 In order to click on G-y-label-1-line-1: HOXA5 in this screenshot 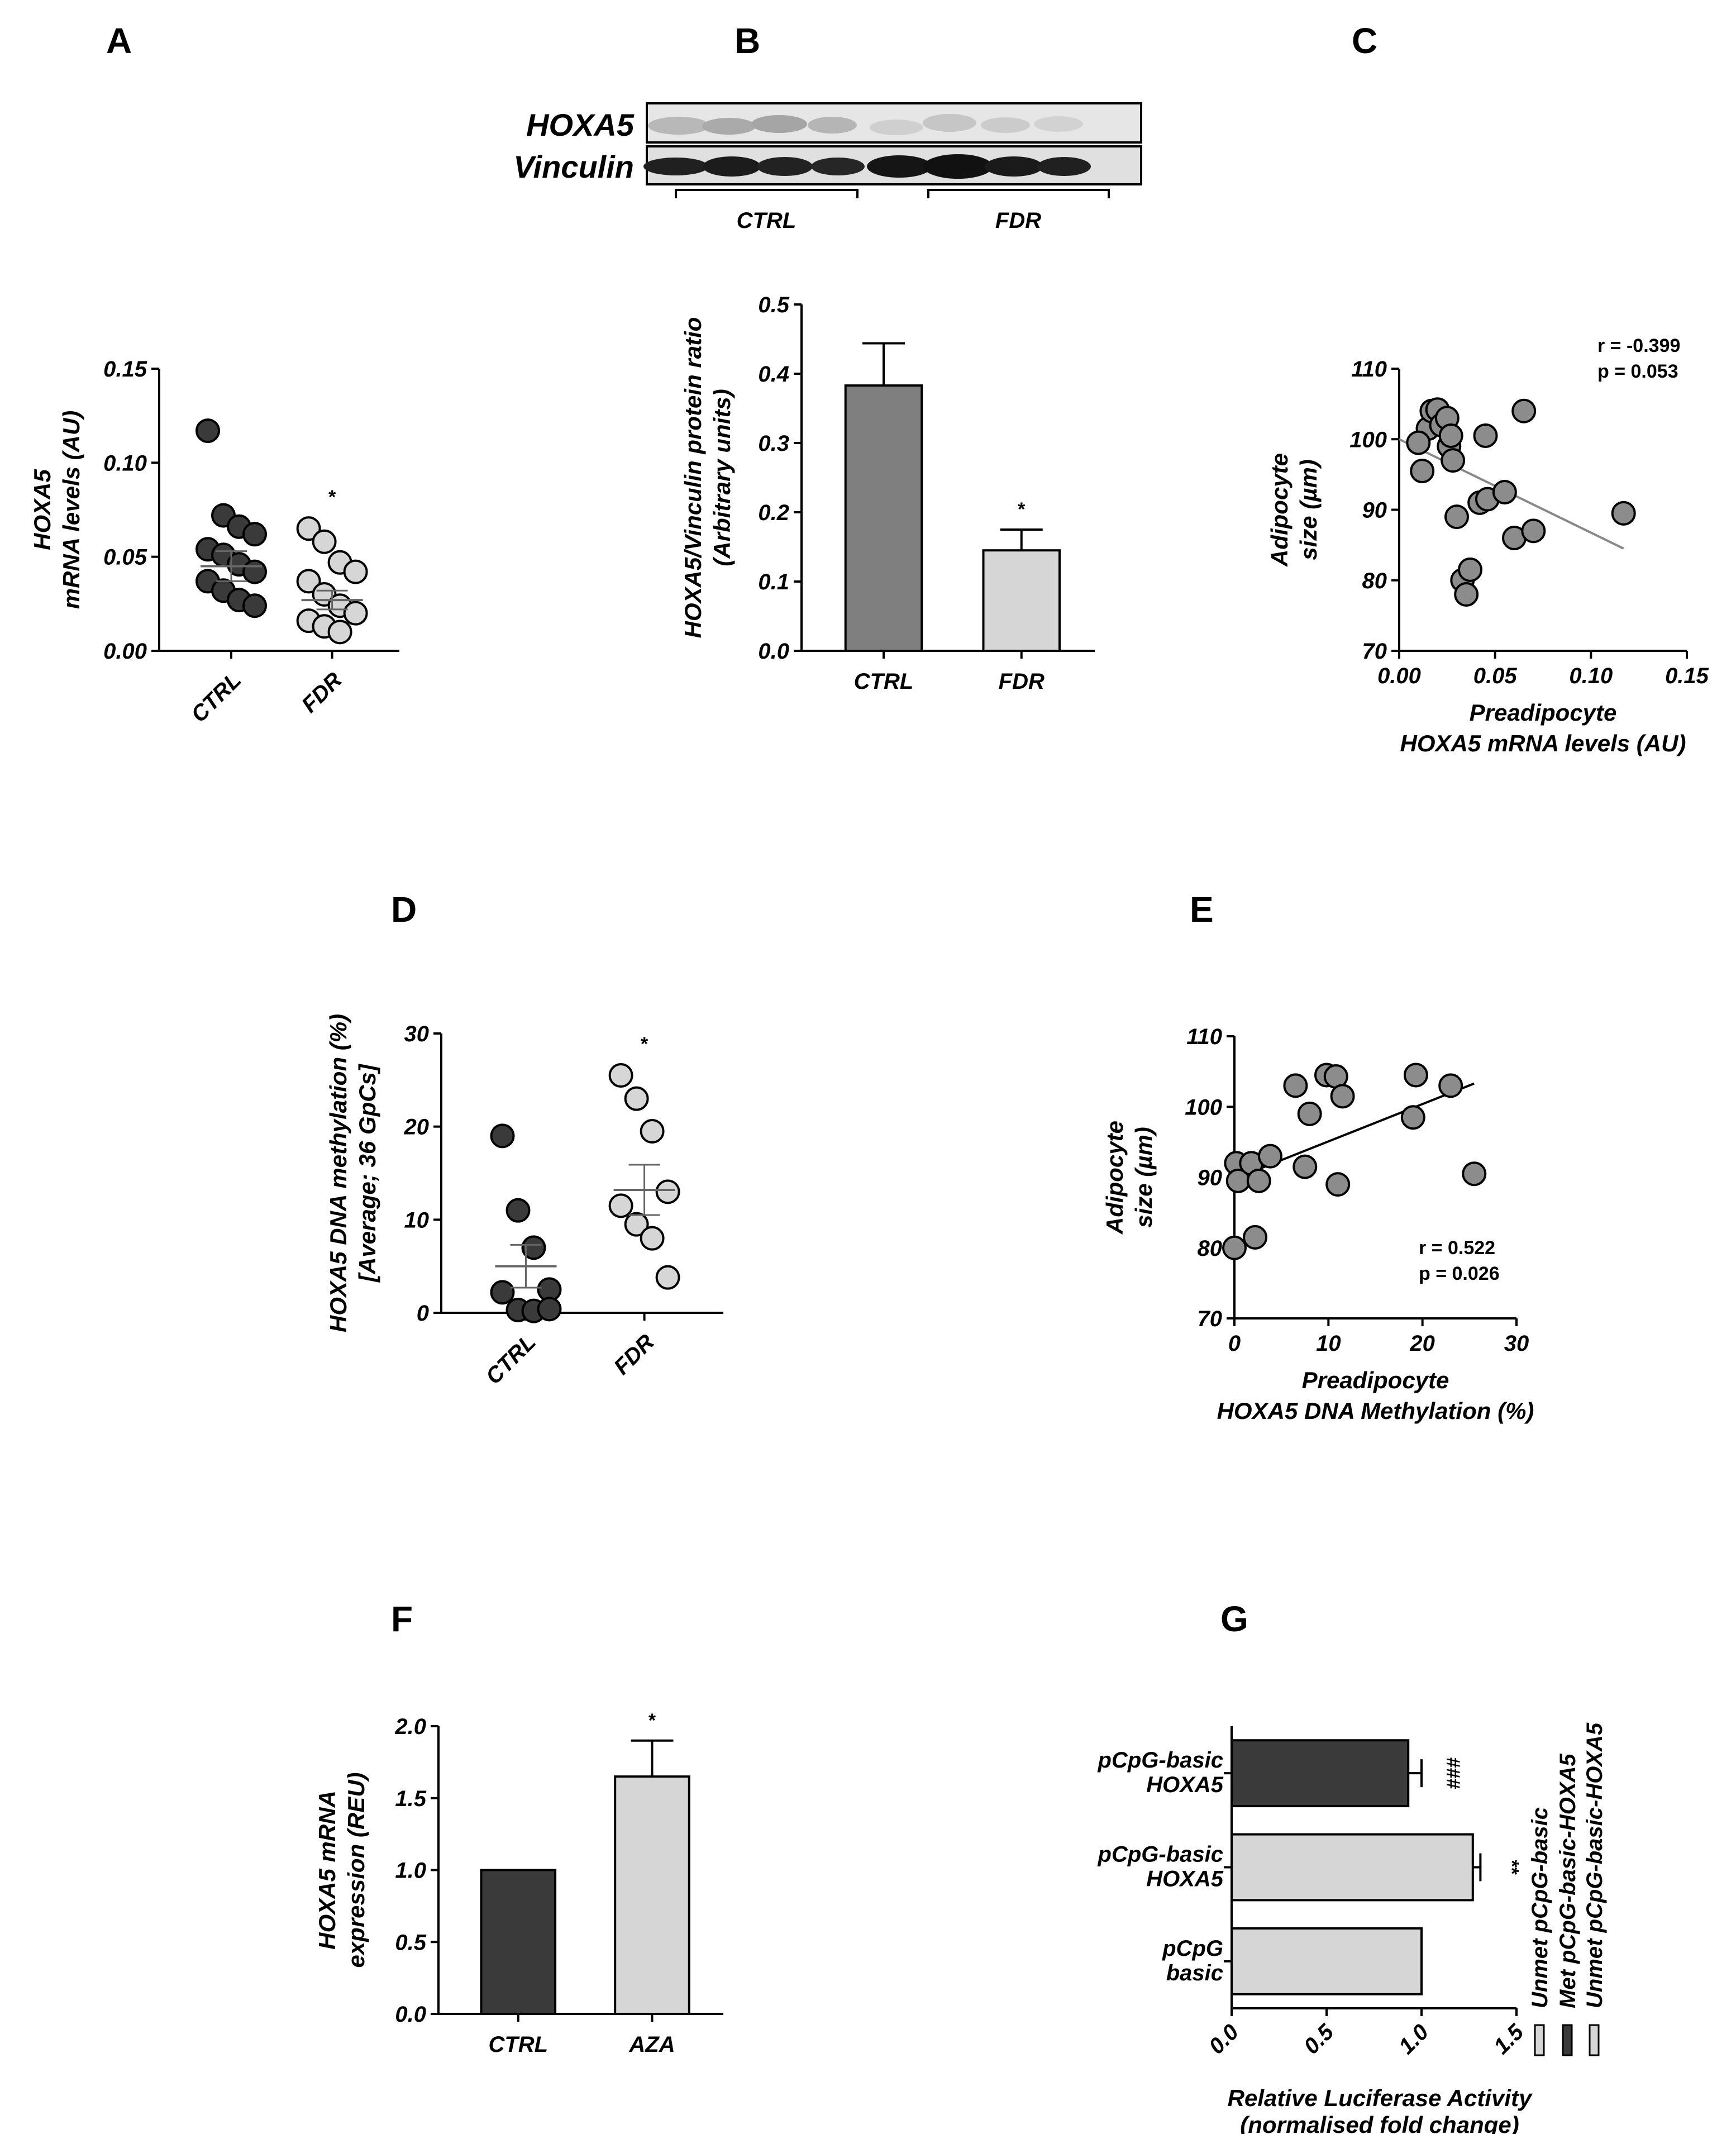, I will do `click(1185, 1879)`.